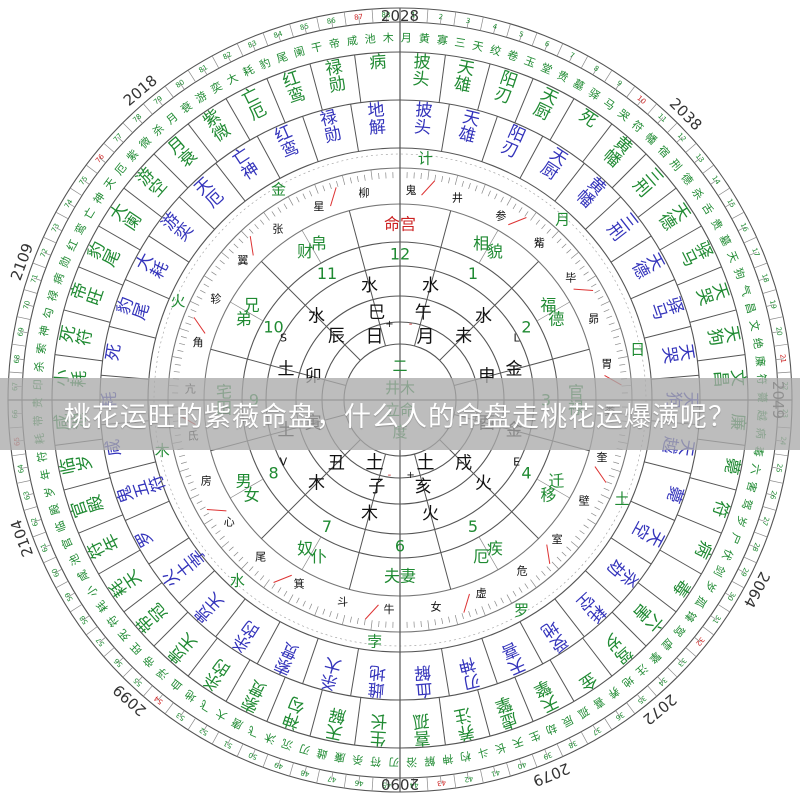 This screenshot has height=800, width=800. Describe the element at coordinates (400, 16) in the screenshot. I see `year-label: 2028` at that location.